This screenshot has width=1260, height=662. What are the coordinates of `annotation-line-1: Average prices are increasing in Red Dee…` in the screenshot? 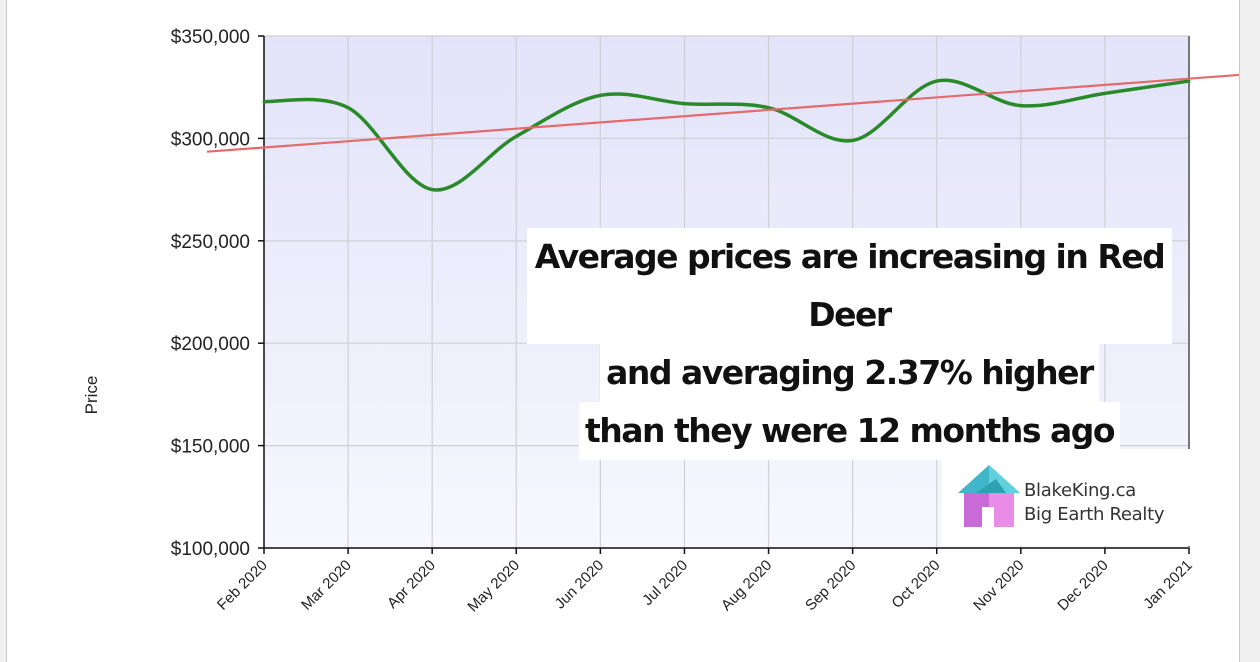 It's located at (849, 286).